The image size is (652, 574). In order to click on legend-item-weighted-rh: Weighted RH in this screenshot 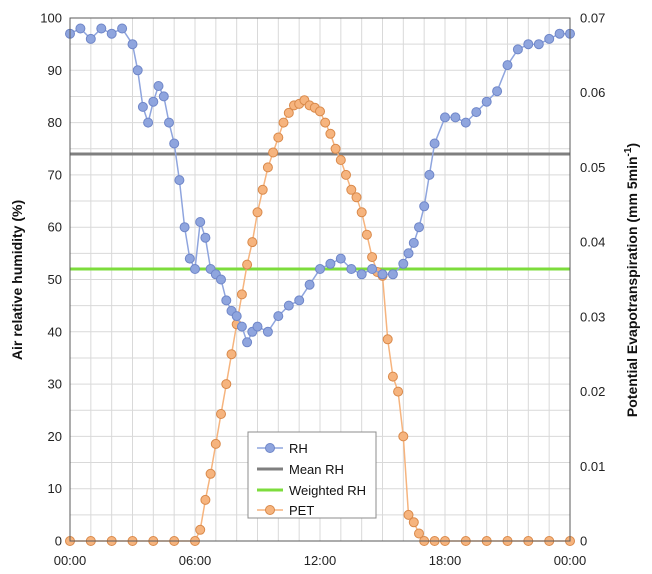, I will do `click(311, 490)`.